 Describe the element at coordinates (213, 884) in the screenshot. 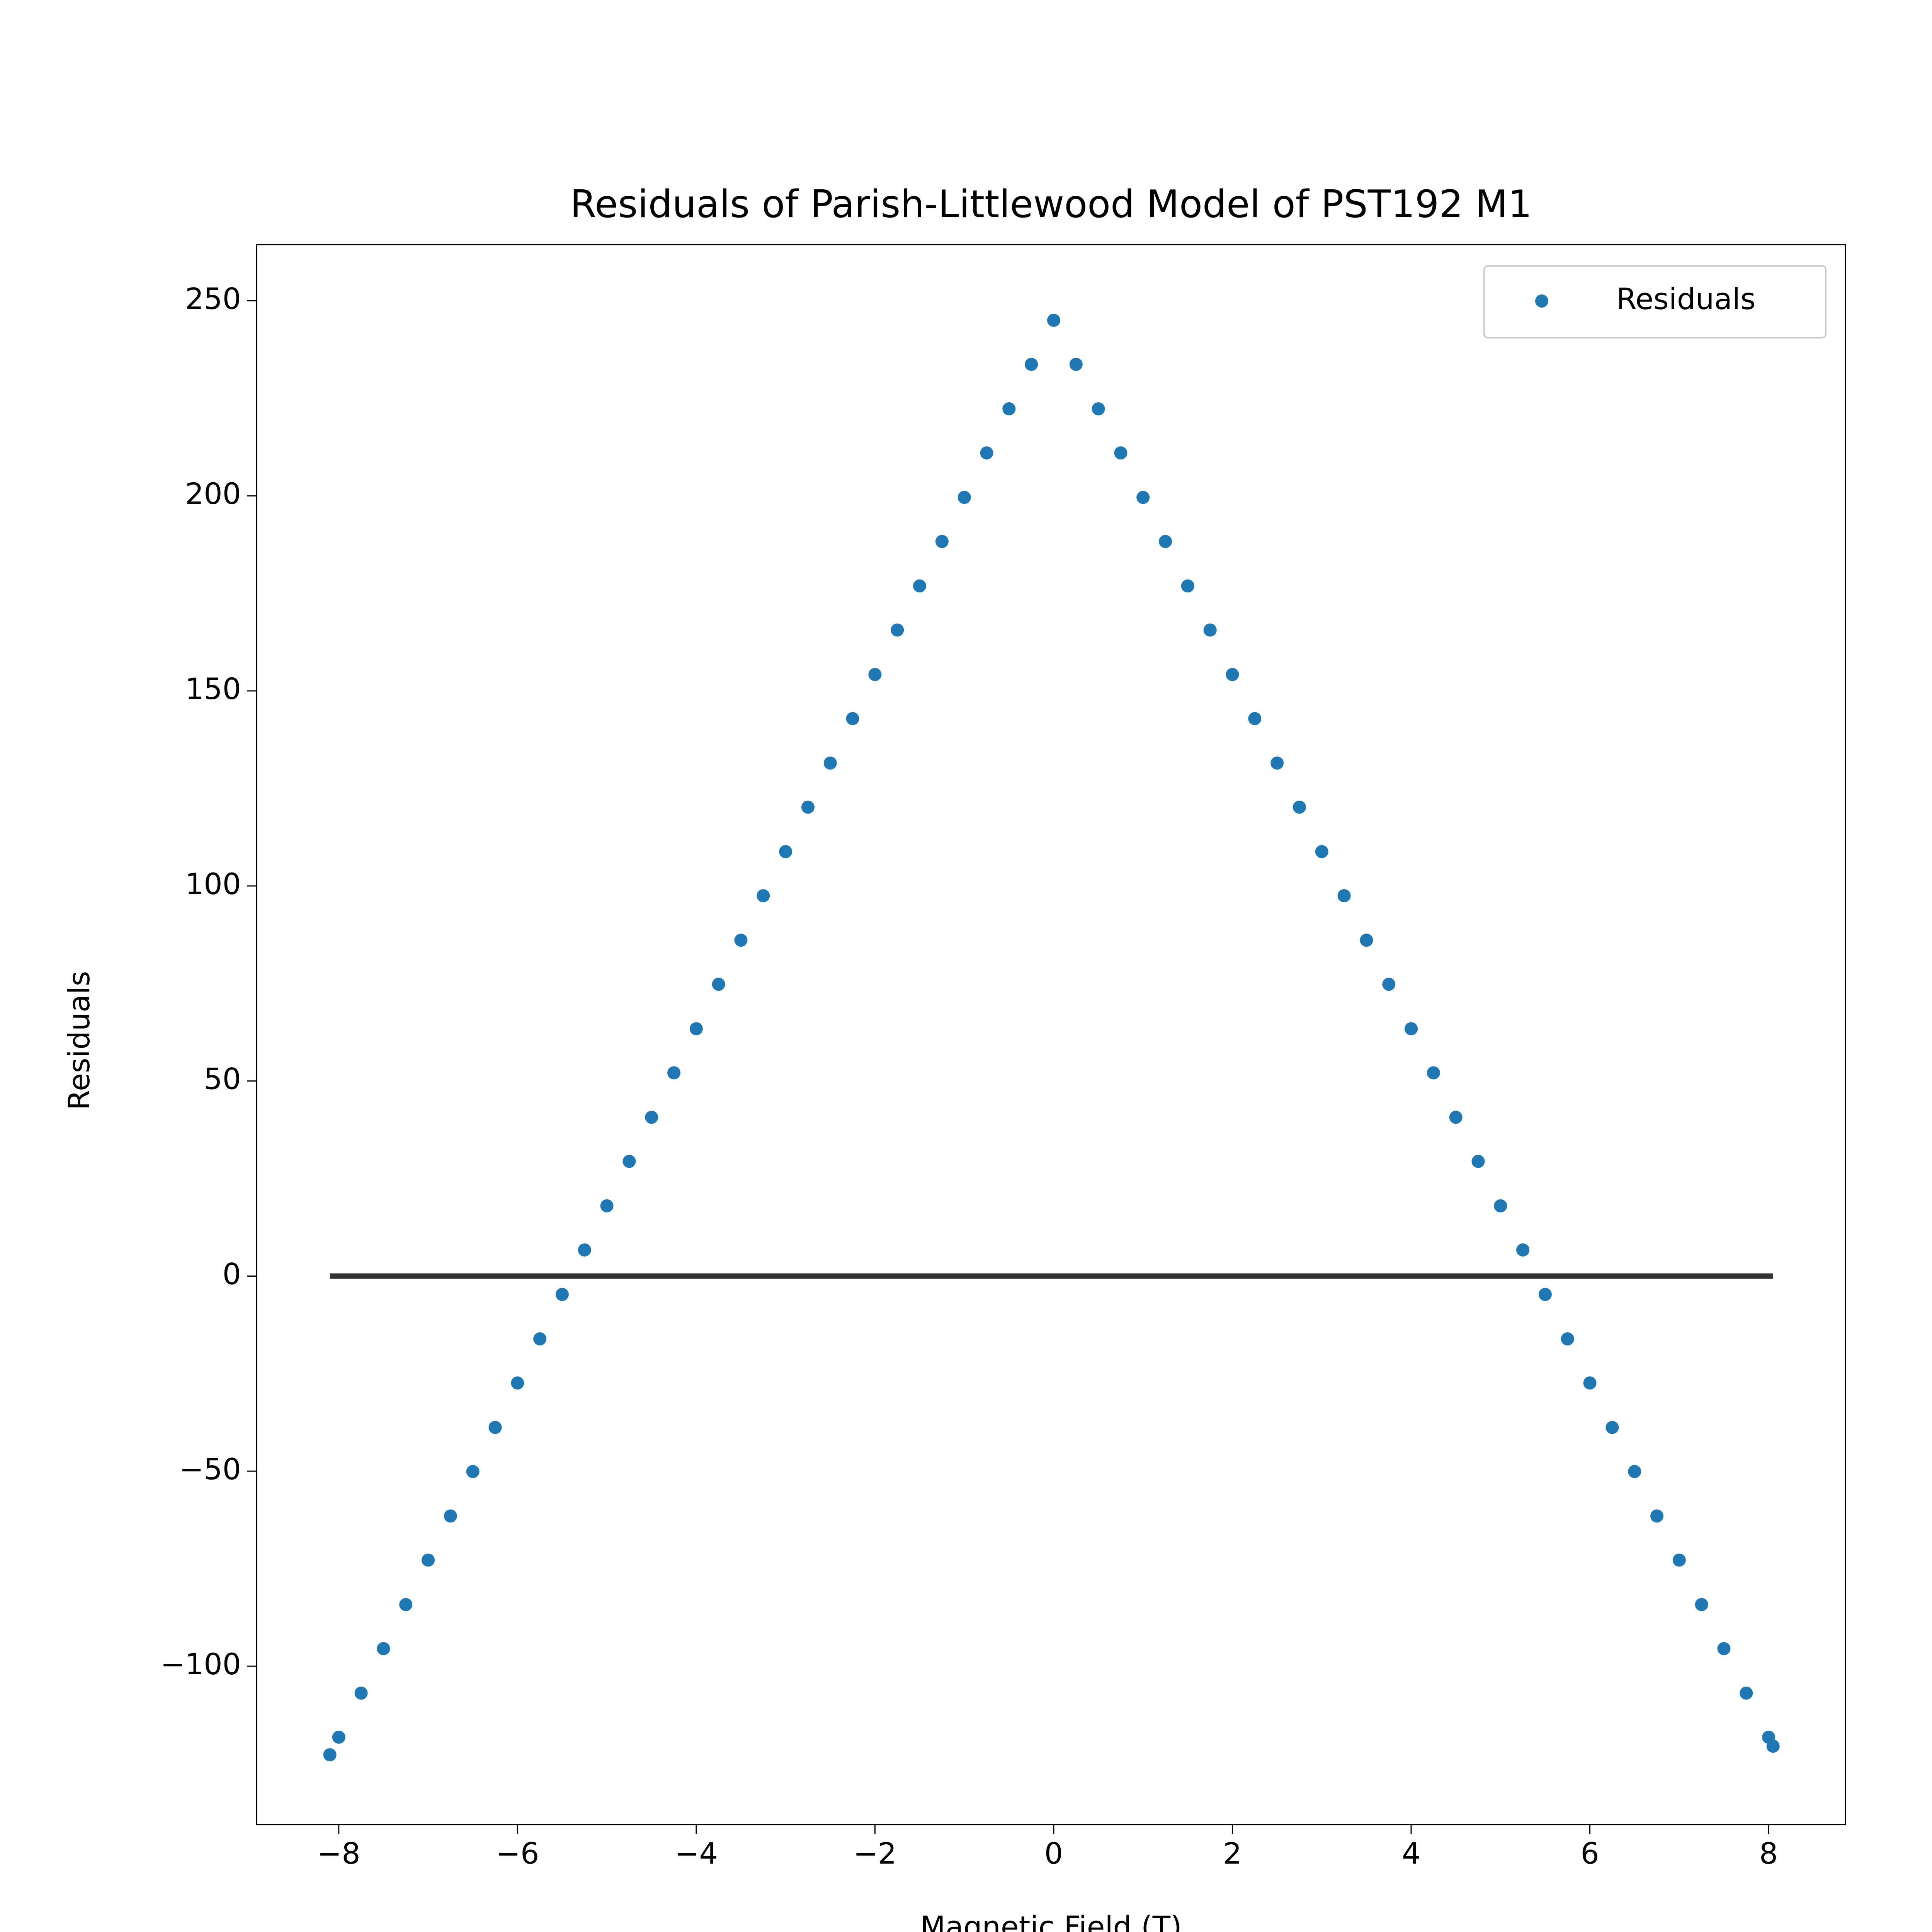

I see `y-tick-label: 100` at that location.